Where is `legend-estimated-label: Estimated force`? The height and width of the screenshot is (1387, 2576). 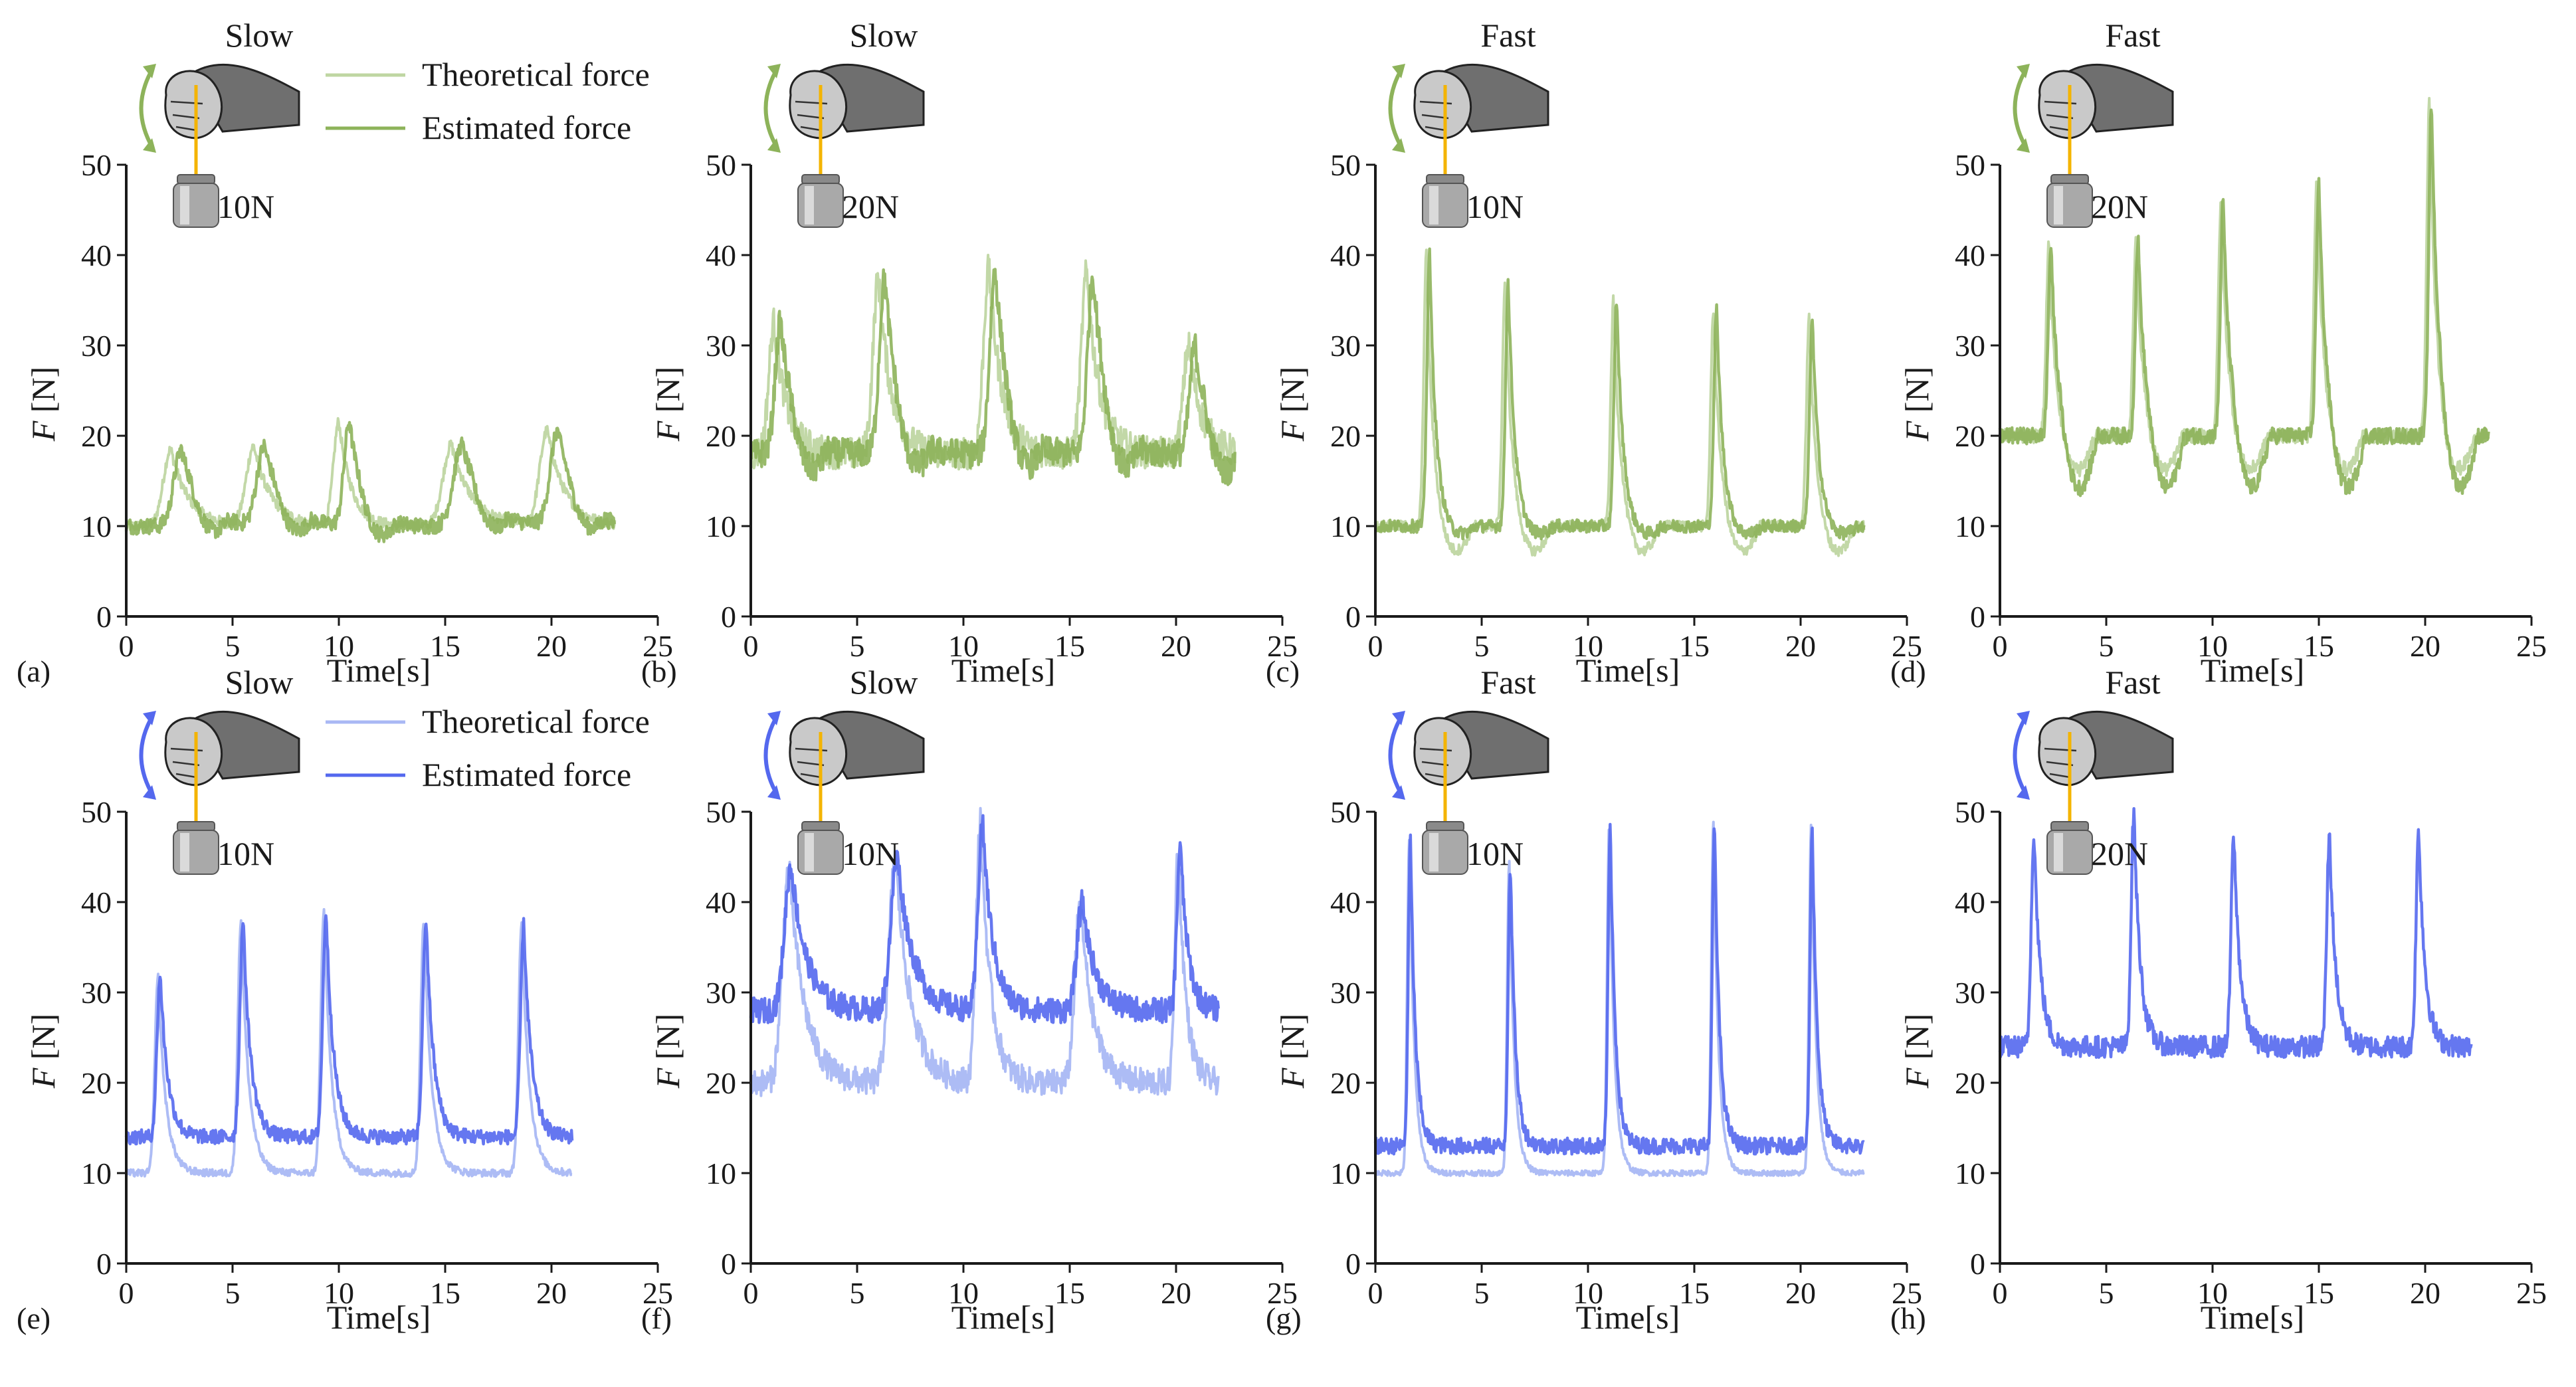 legend-estimated-label: Estimated force is located at coordinates (526, 774).